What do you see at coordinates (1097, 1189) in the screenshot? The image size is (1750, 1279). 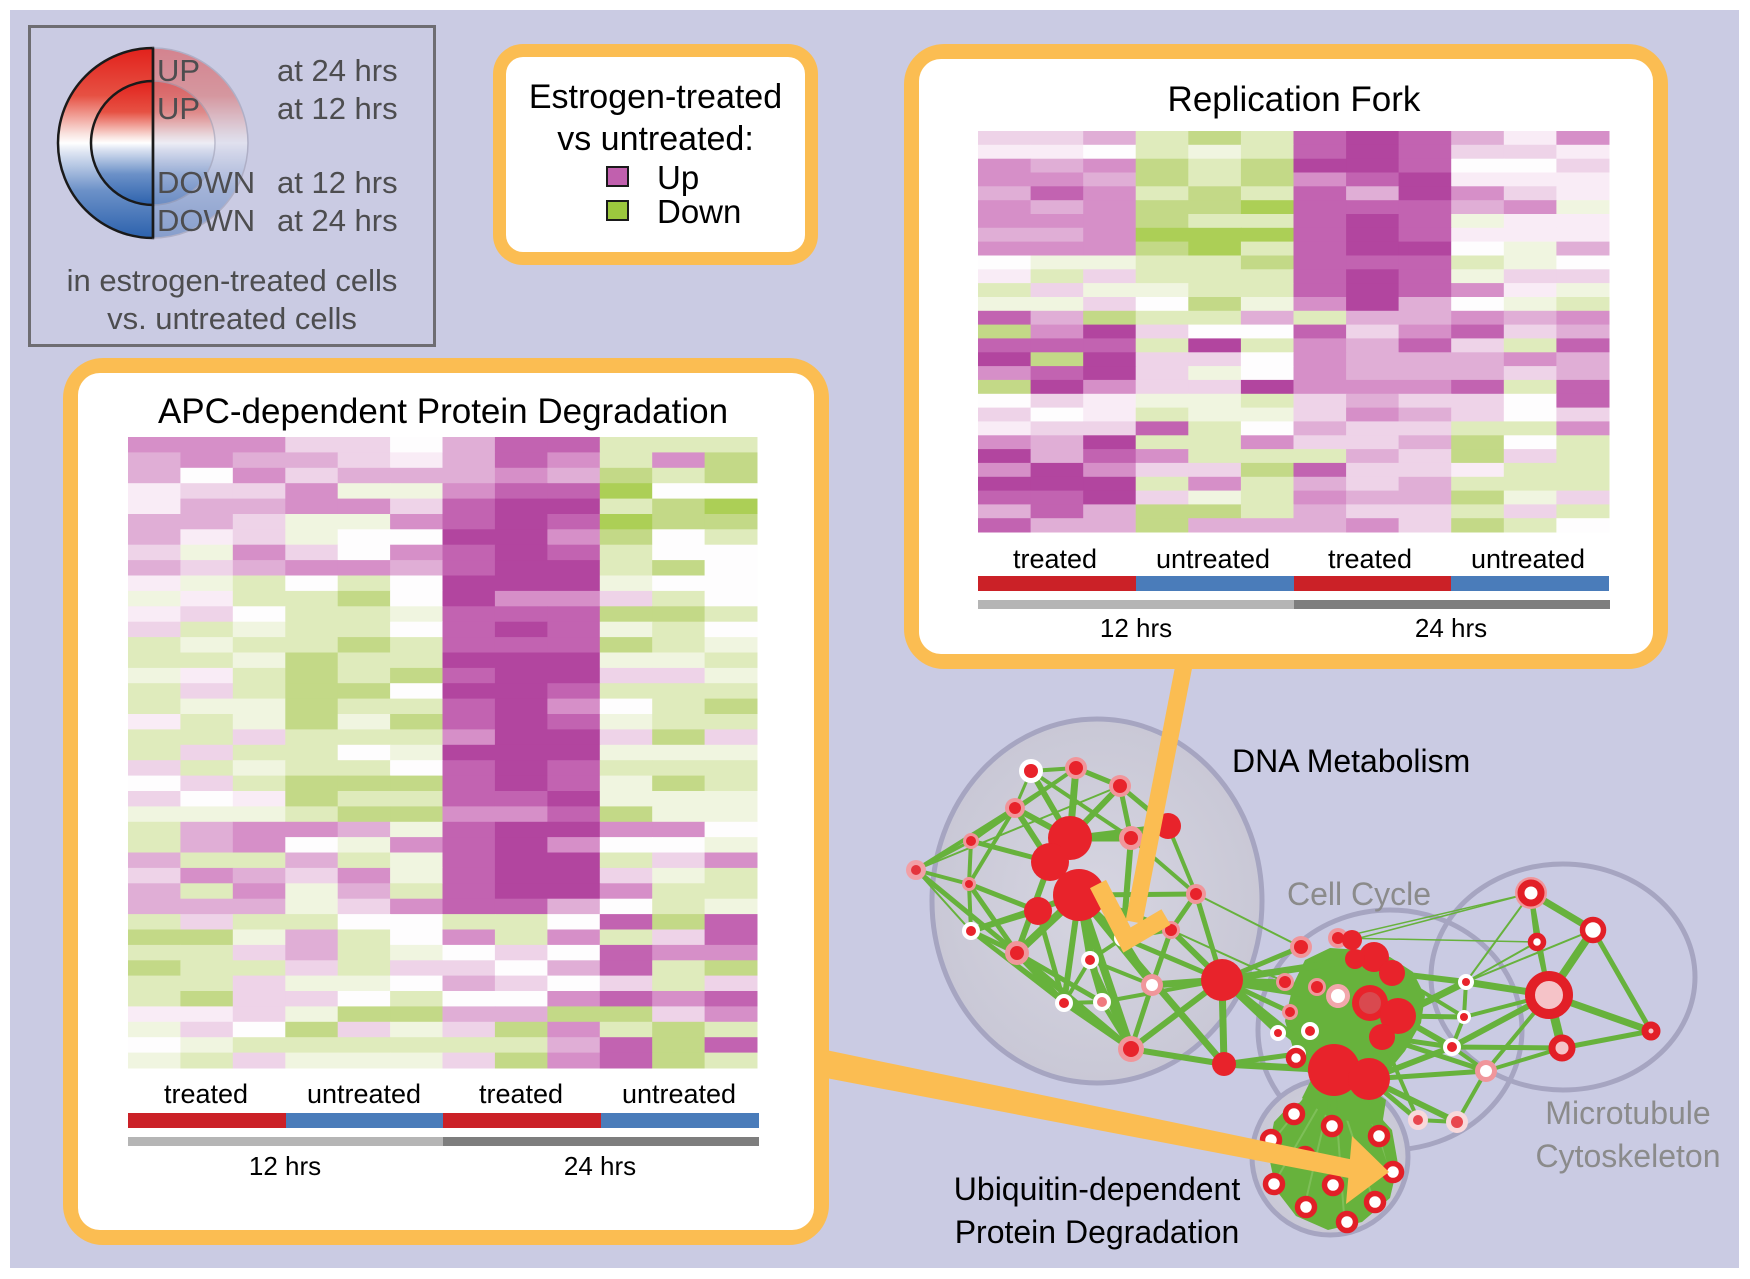 I see `svg-text: Ubiquitin-dependent` at bounding box center [1097, 1189].